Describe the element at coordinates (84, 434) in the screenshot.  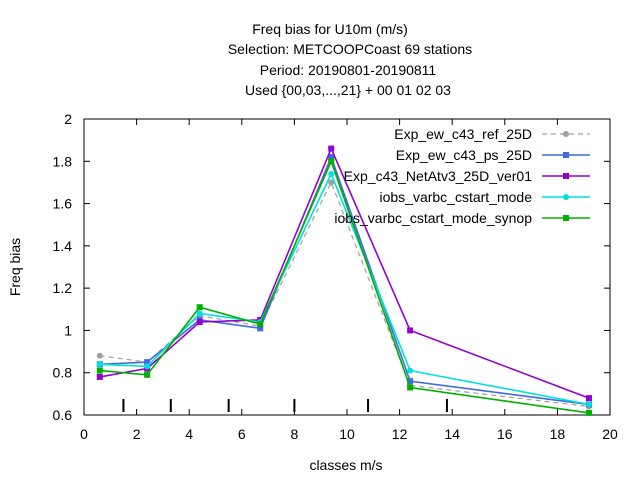
I see `x-tick-label: 0` at that location.